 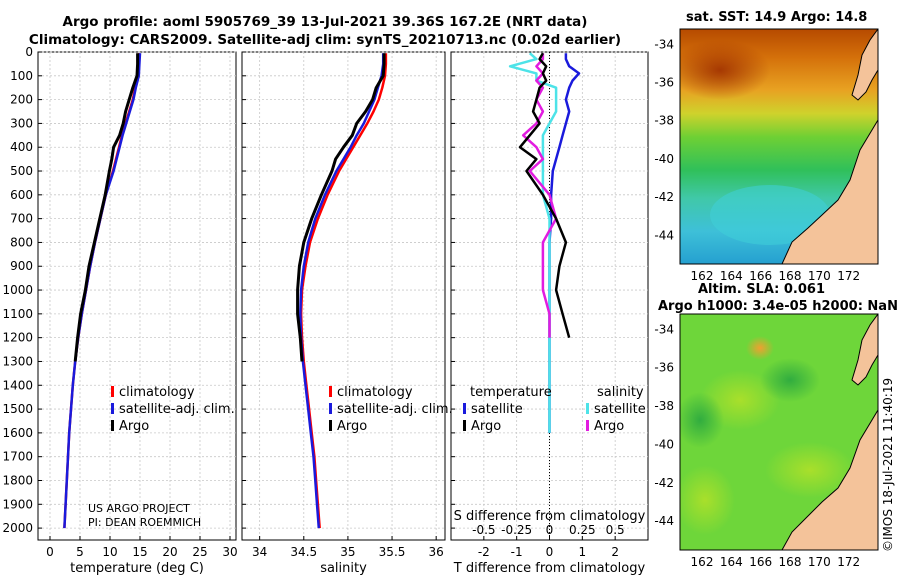 I want to click on south-island-land, so click(x=829, y=191).